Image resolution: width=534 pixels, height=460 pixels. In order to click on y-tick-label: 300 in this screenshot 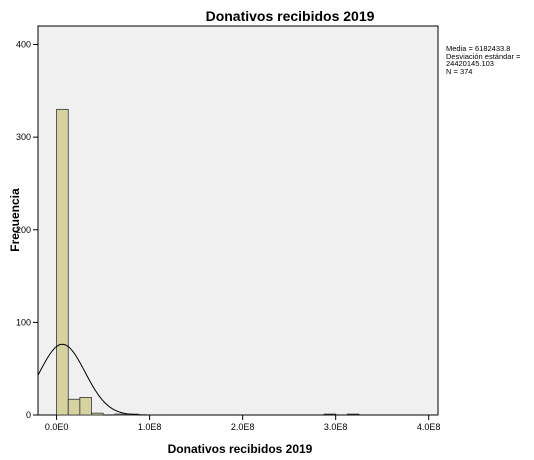, I will do `click(23, 137)`.